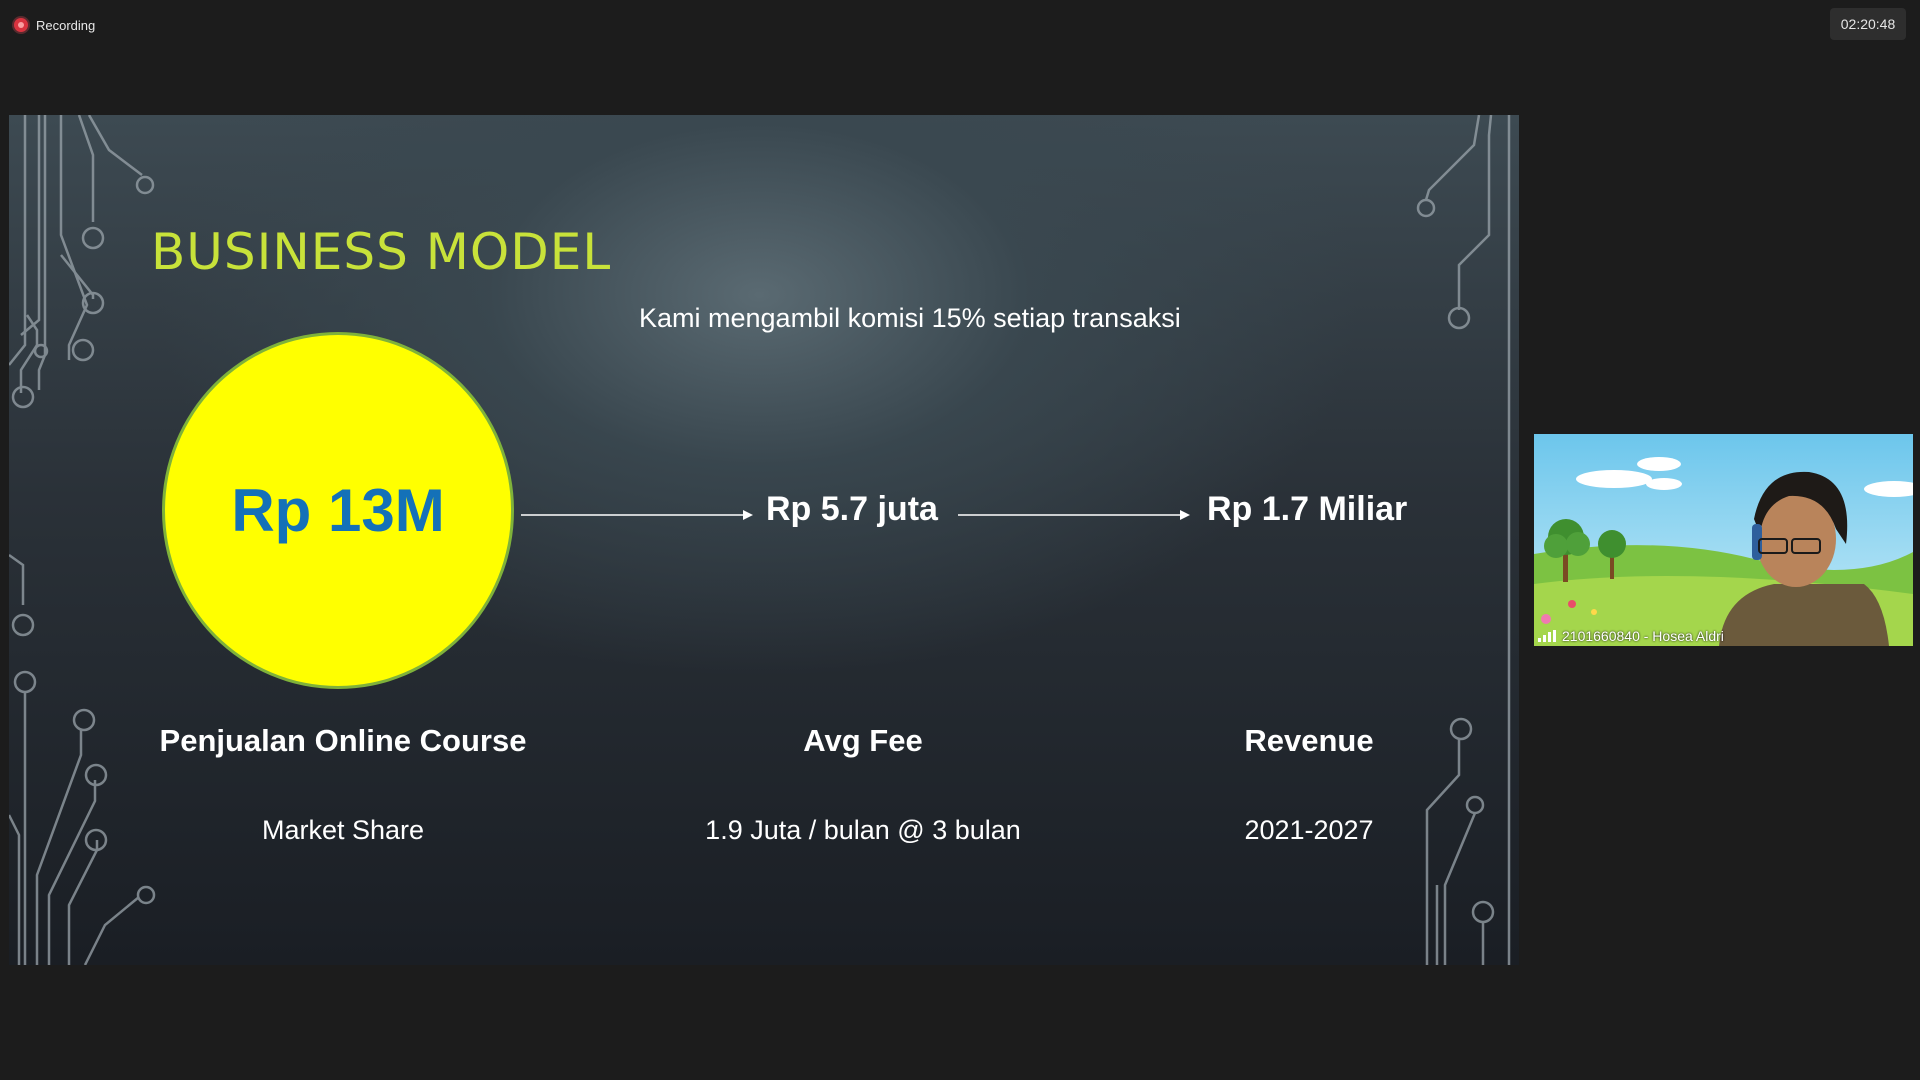 The width and height of the screenshot is (1920, 1080). Describe the element at coordinates (1309, 830) in the screenshot. I see `column-sub-years: 2021-2027` at that location.